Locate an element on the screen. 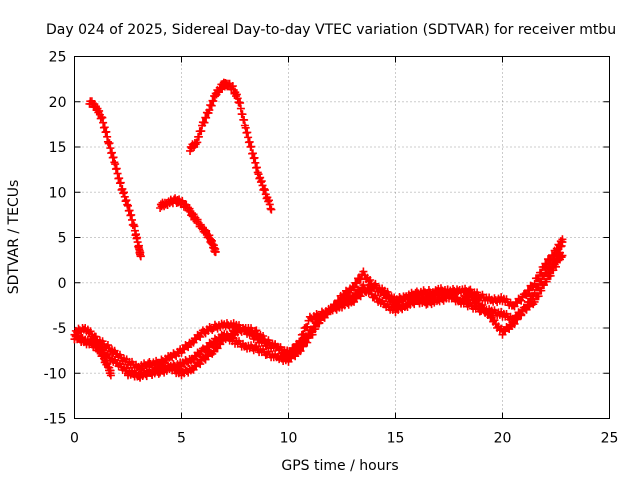 Image resolution: width=640 pixels, height=480 pixels. x-tick-label: 20 is located at coordinates (503, 439).